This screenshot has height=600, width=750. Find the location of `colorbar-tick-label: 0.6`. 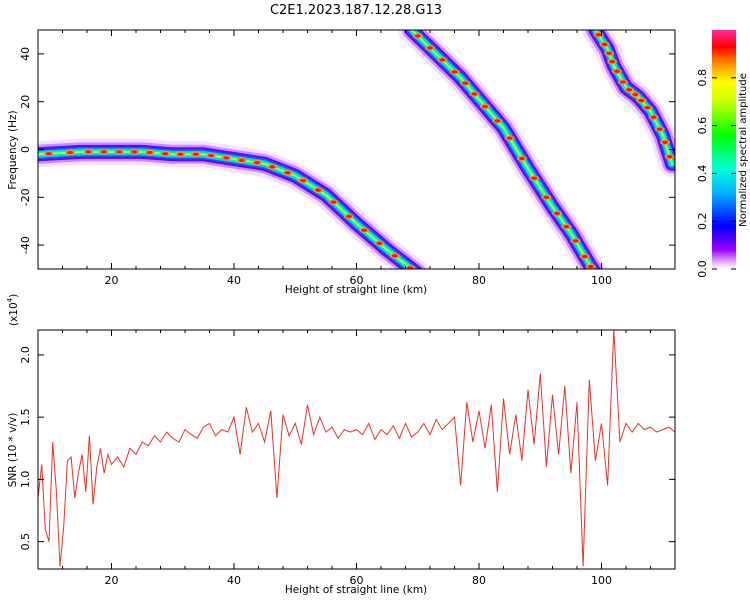

colorbar-tick-label: 0.6 is located at coordinates (702, 126).